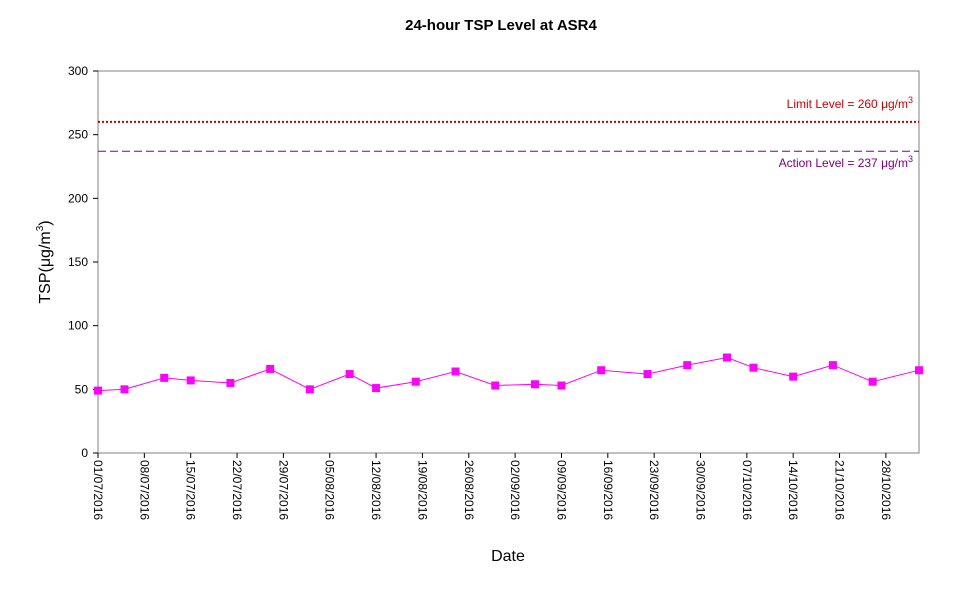  I want to click on x-tick-label: 29/07/2016, so click(283, 490).